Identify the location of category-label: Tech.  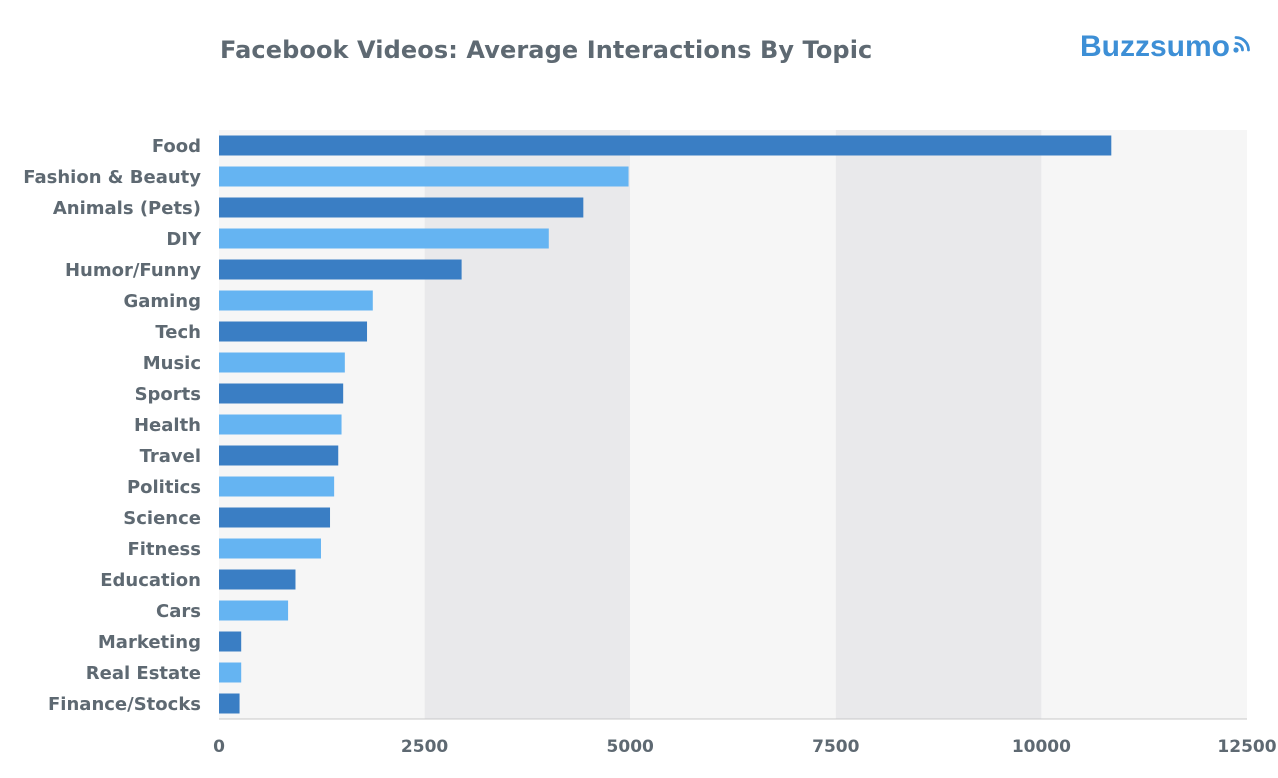
(178, 332).